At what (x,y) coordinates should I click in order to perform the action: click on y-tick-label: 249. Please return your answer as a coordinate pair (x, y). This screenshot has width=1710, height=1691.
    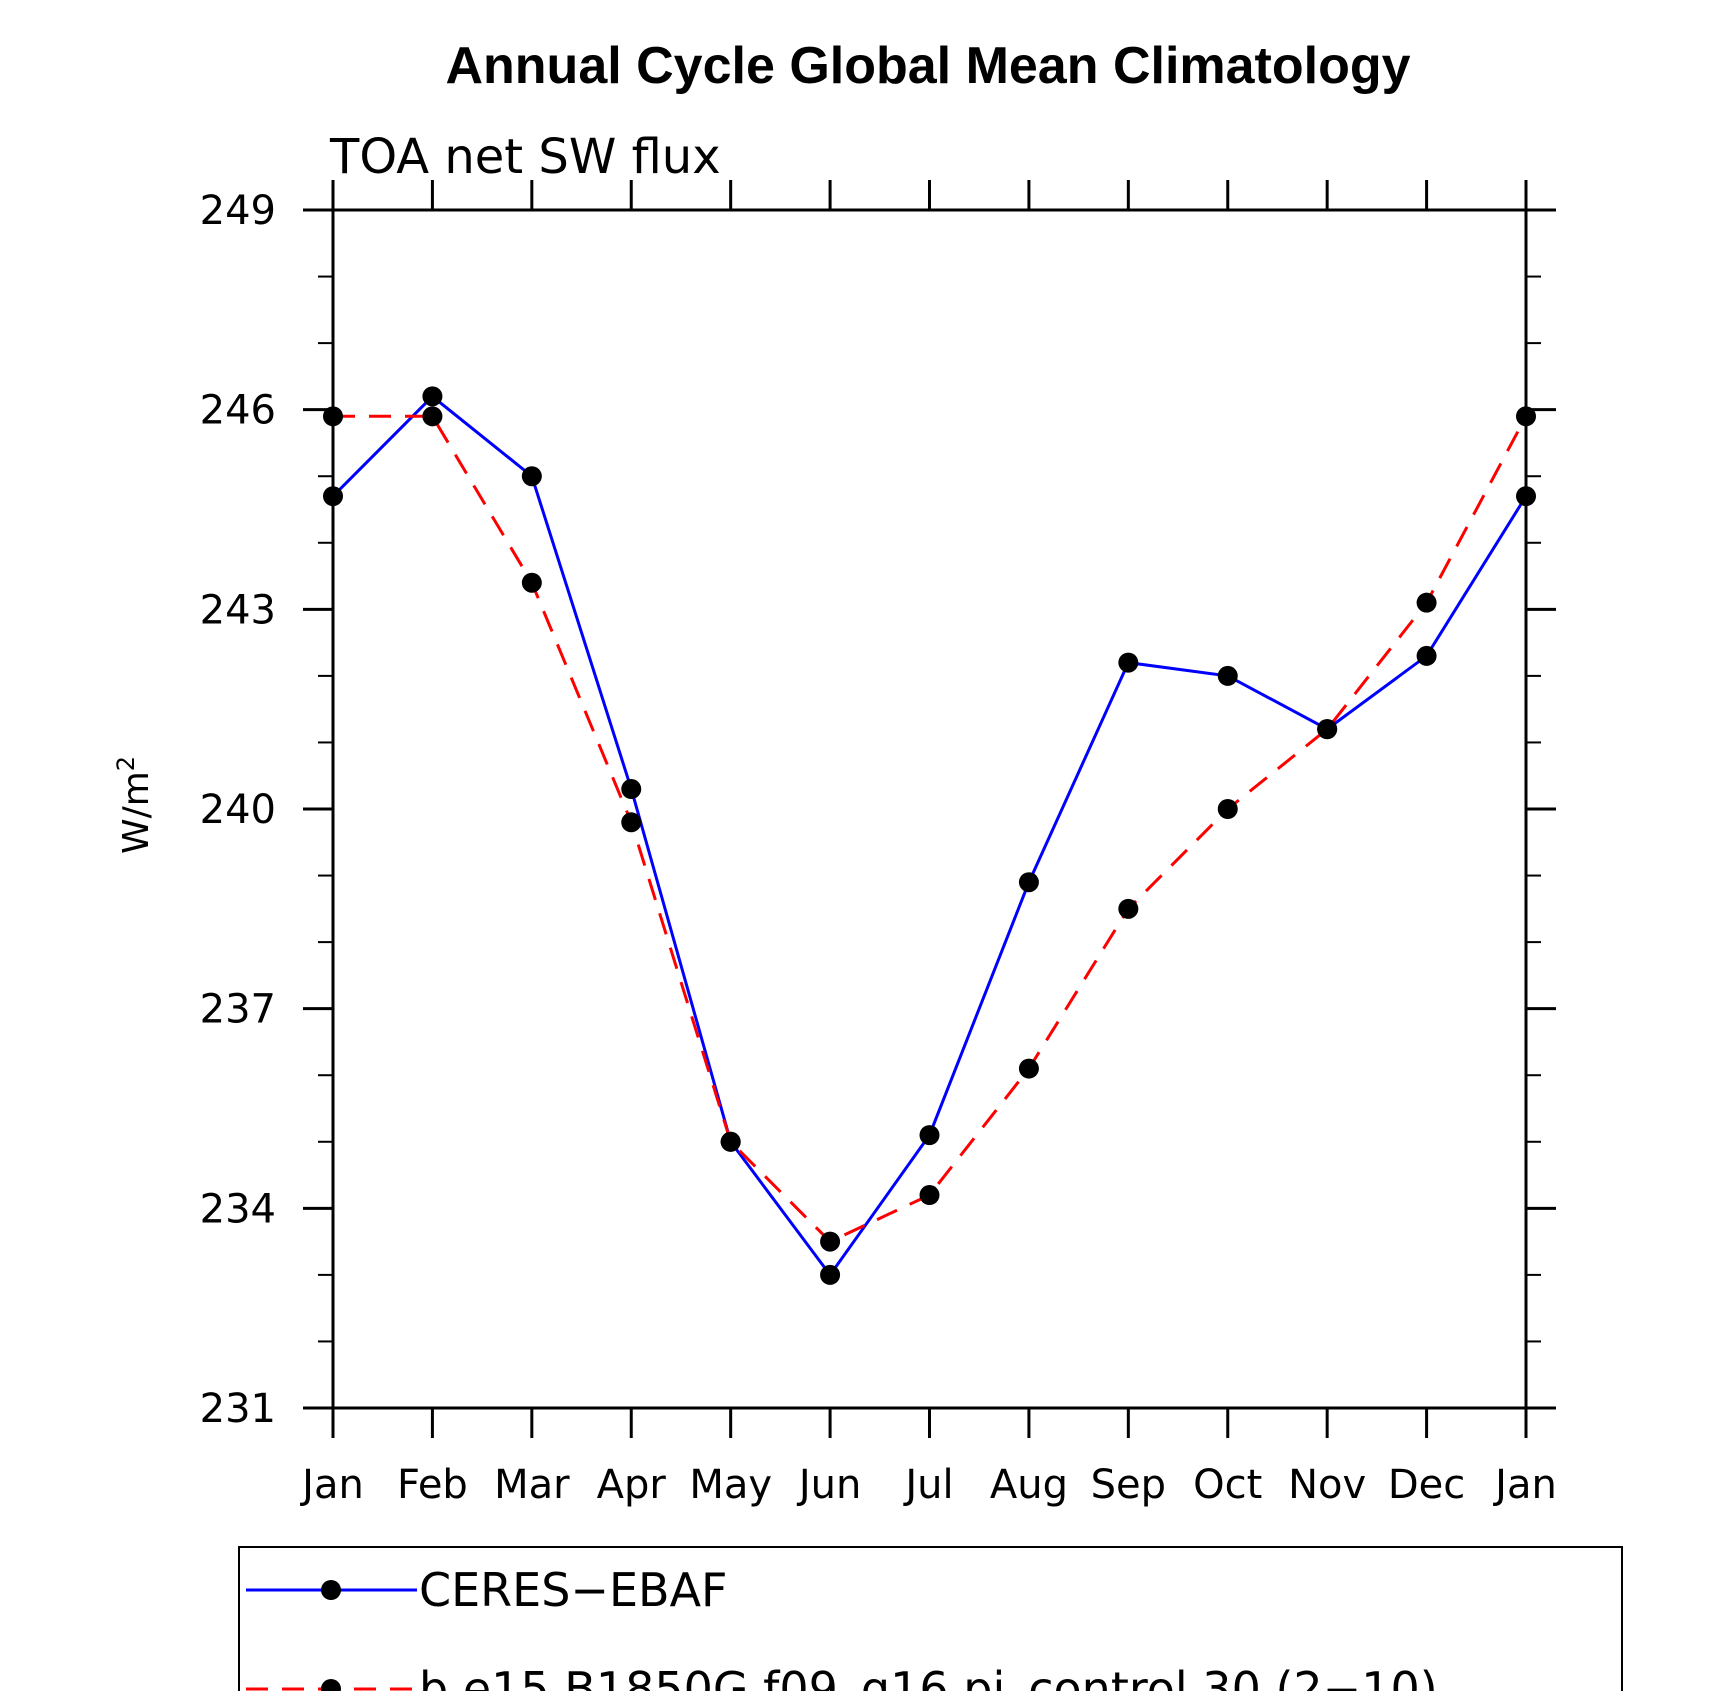
    Looking at the image, I should click on (238, 211).